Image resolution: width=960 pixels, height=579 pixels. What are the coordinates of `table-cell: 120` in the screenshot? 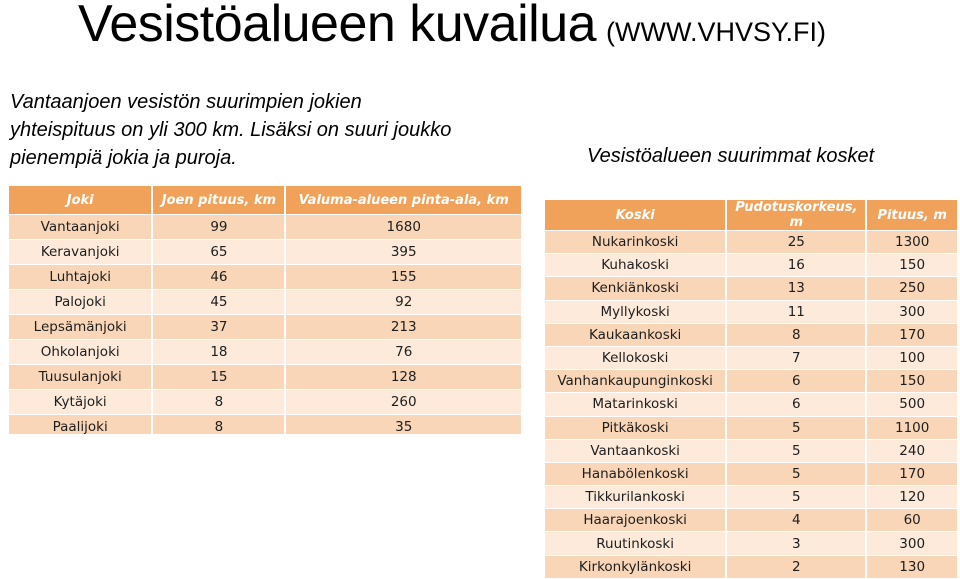 It's located at (911, 497).